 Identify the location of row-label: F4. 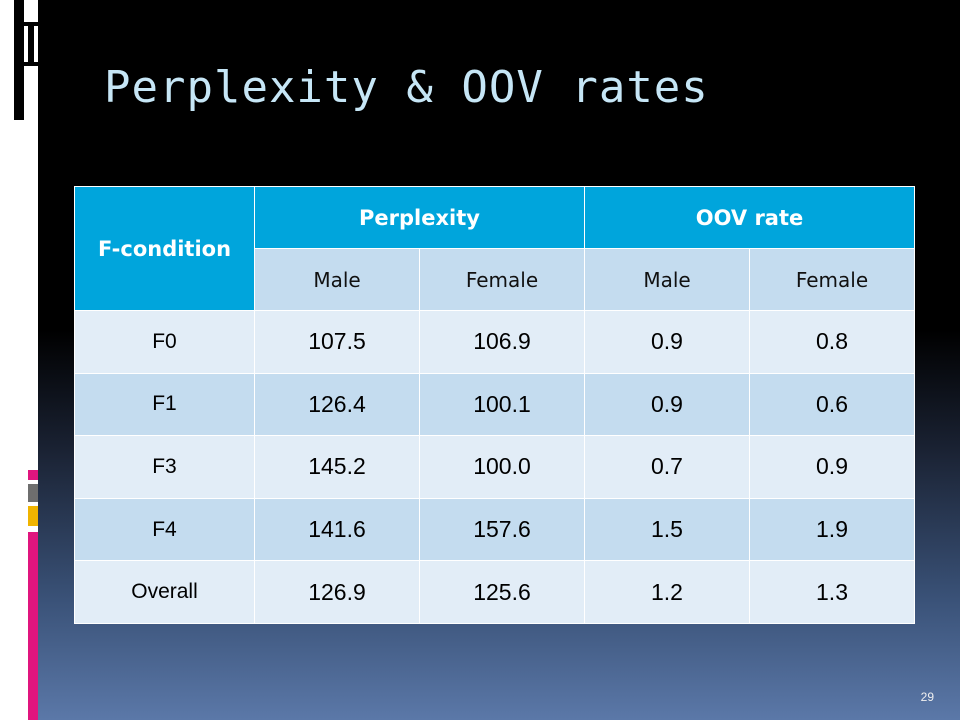
(164, 529).